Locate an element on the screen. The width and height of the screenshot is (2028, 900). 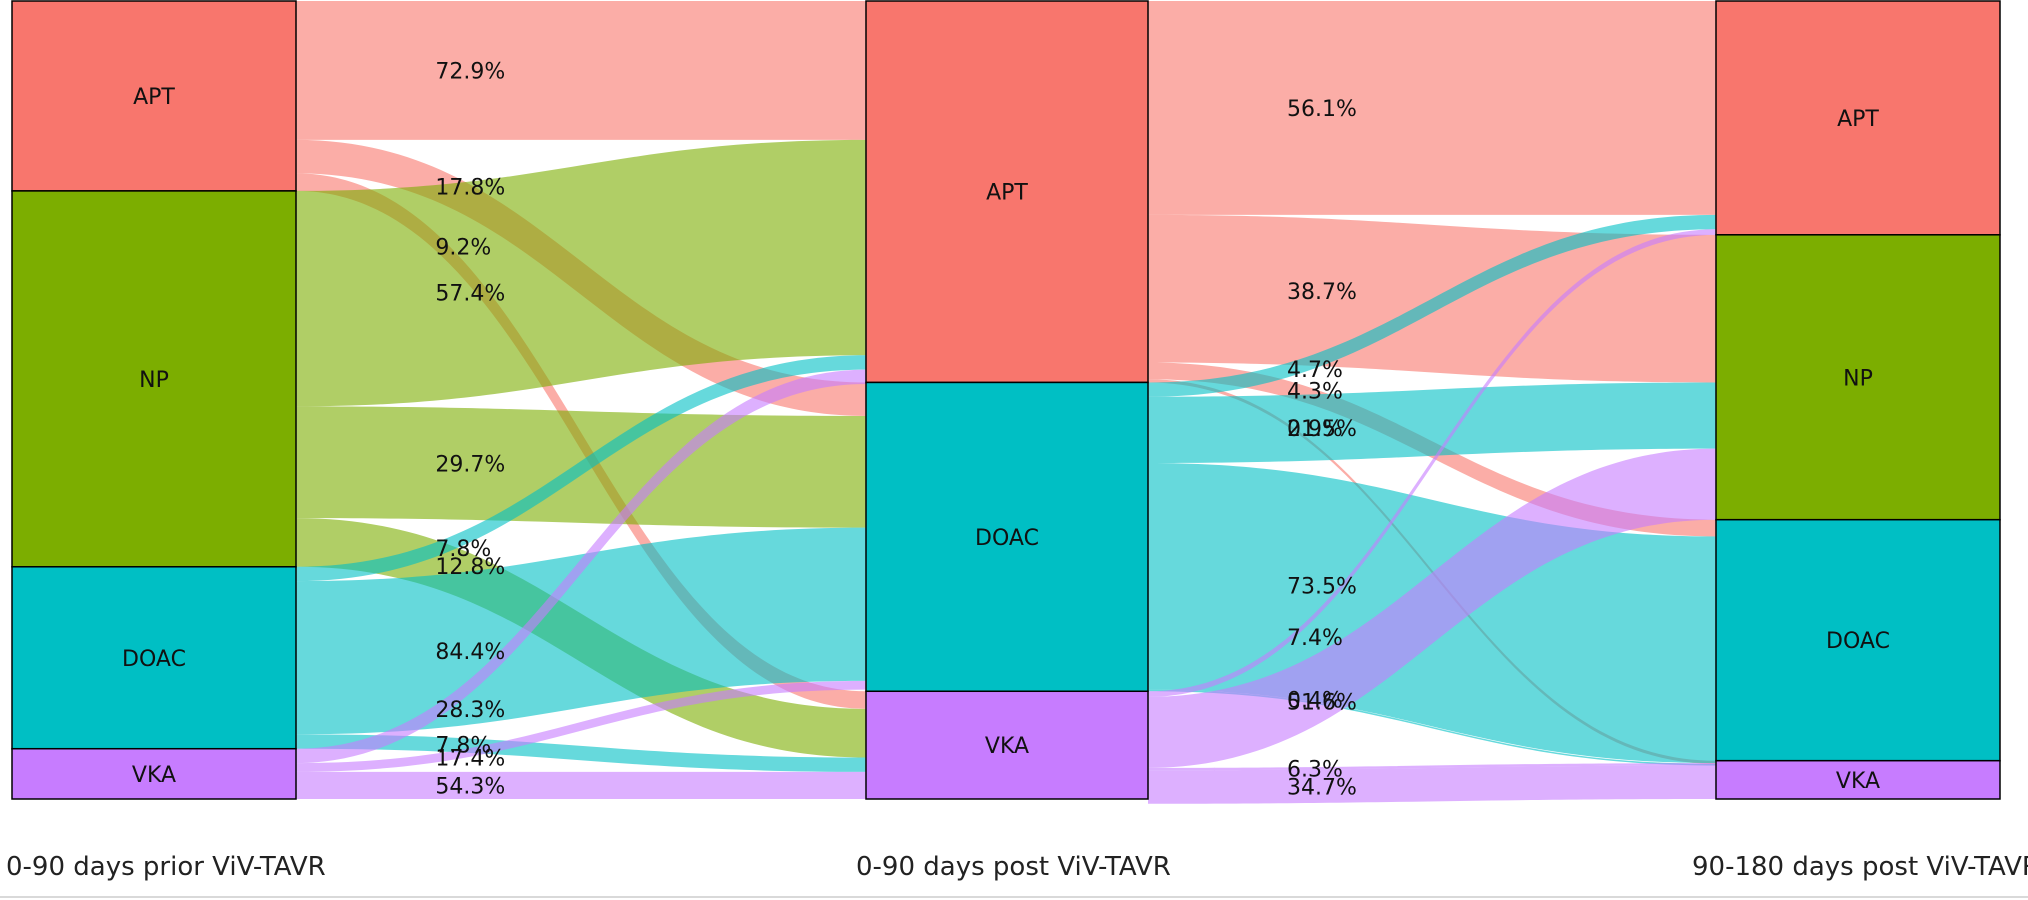
flow-label-apt-to-vka-stage-0: 9.2% is located at coordinates (463, 247).